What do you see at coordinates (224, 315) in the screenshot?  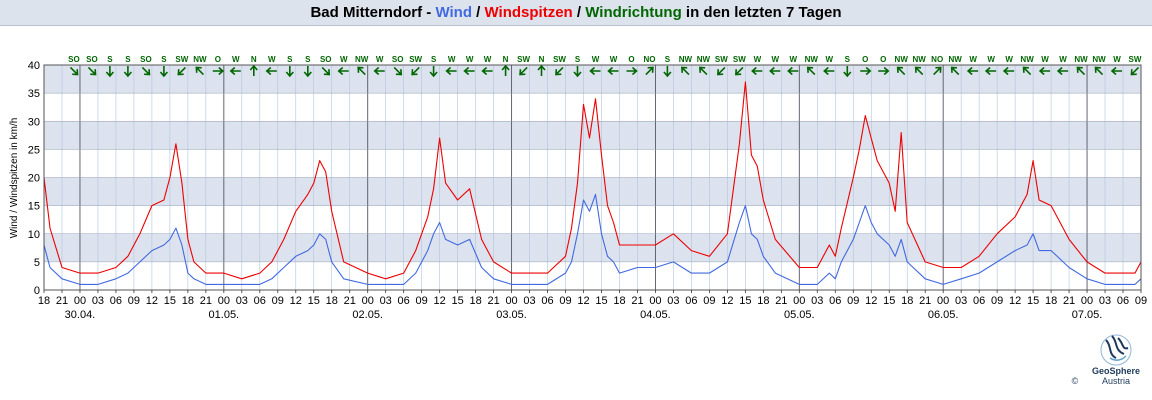 I see `date-label: 01.05.` at bounding box center [224, 315].